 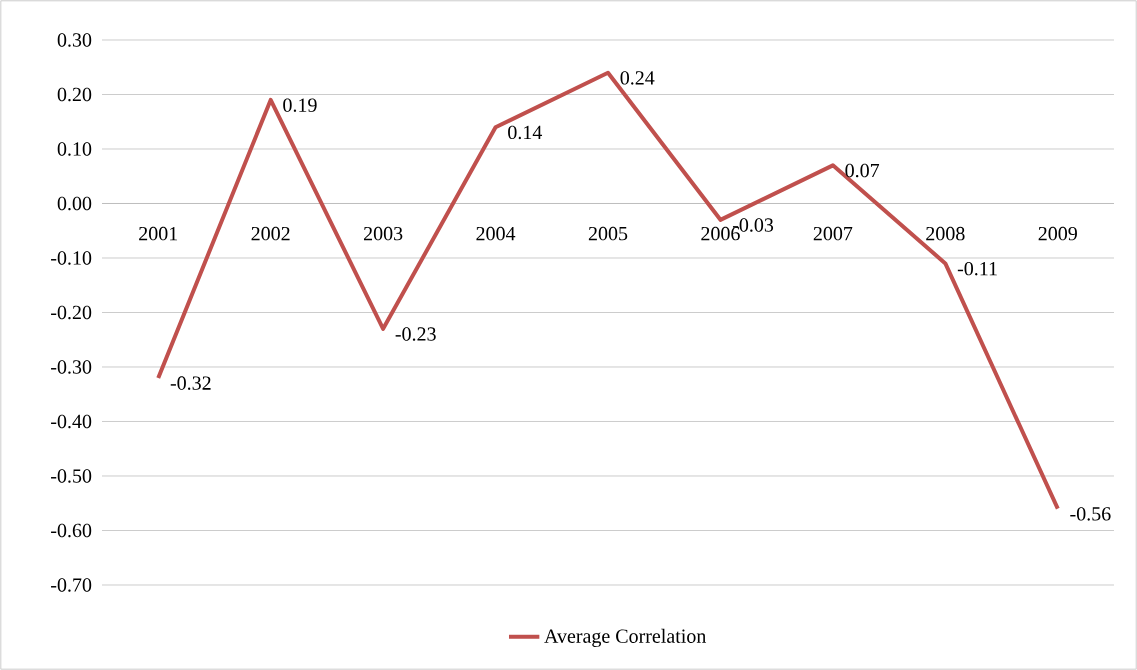 I want to click on y-tick-label: 0.30, so click(x=74, y=40).